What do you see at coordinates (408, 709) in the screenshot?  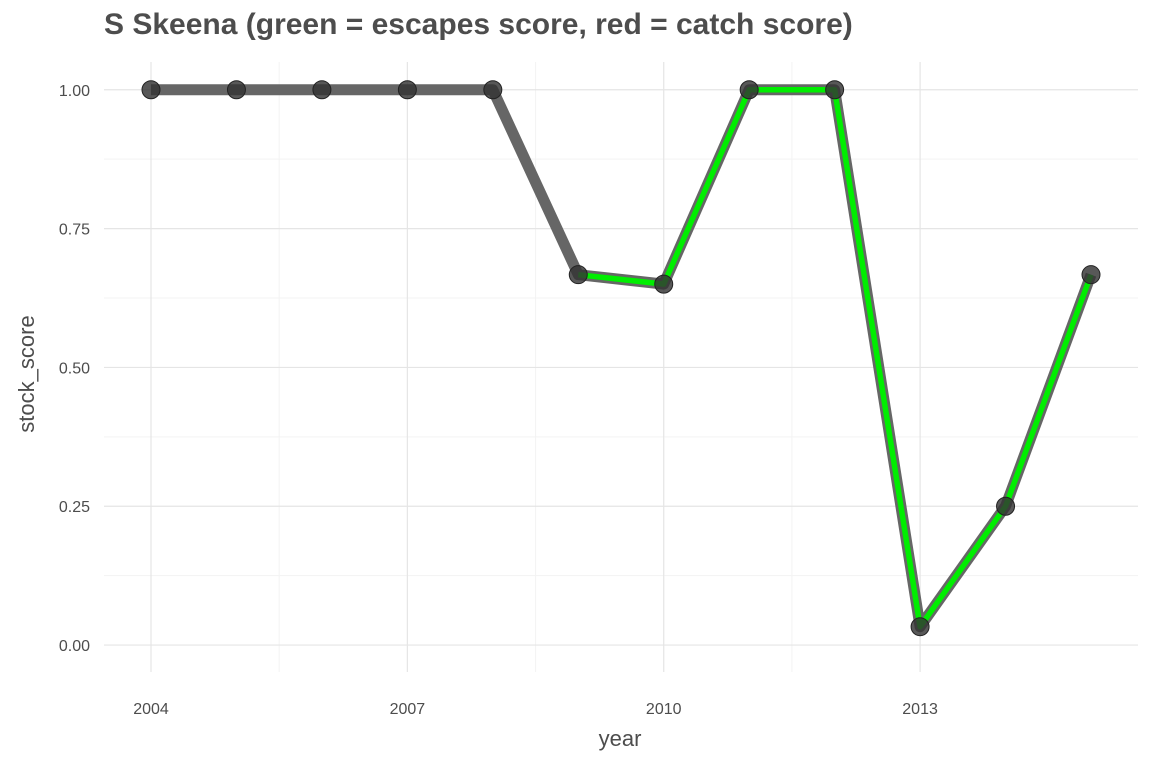 I see `x-tick-label: 2007` at bounding box center [408, 709].